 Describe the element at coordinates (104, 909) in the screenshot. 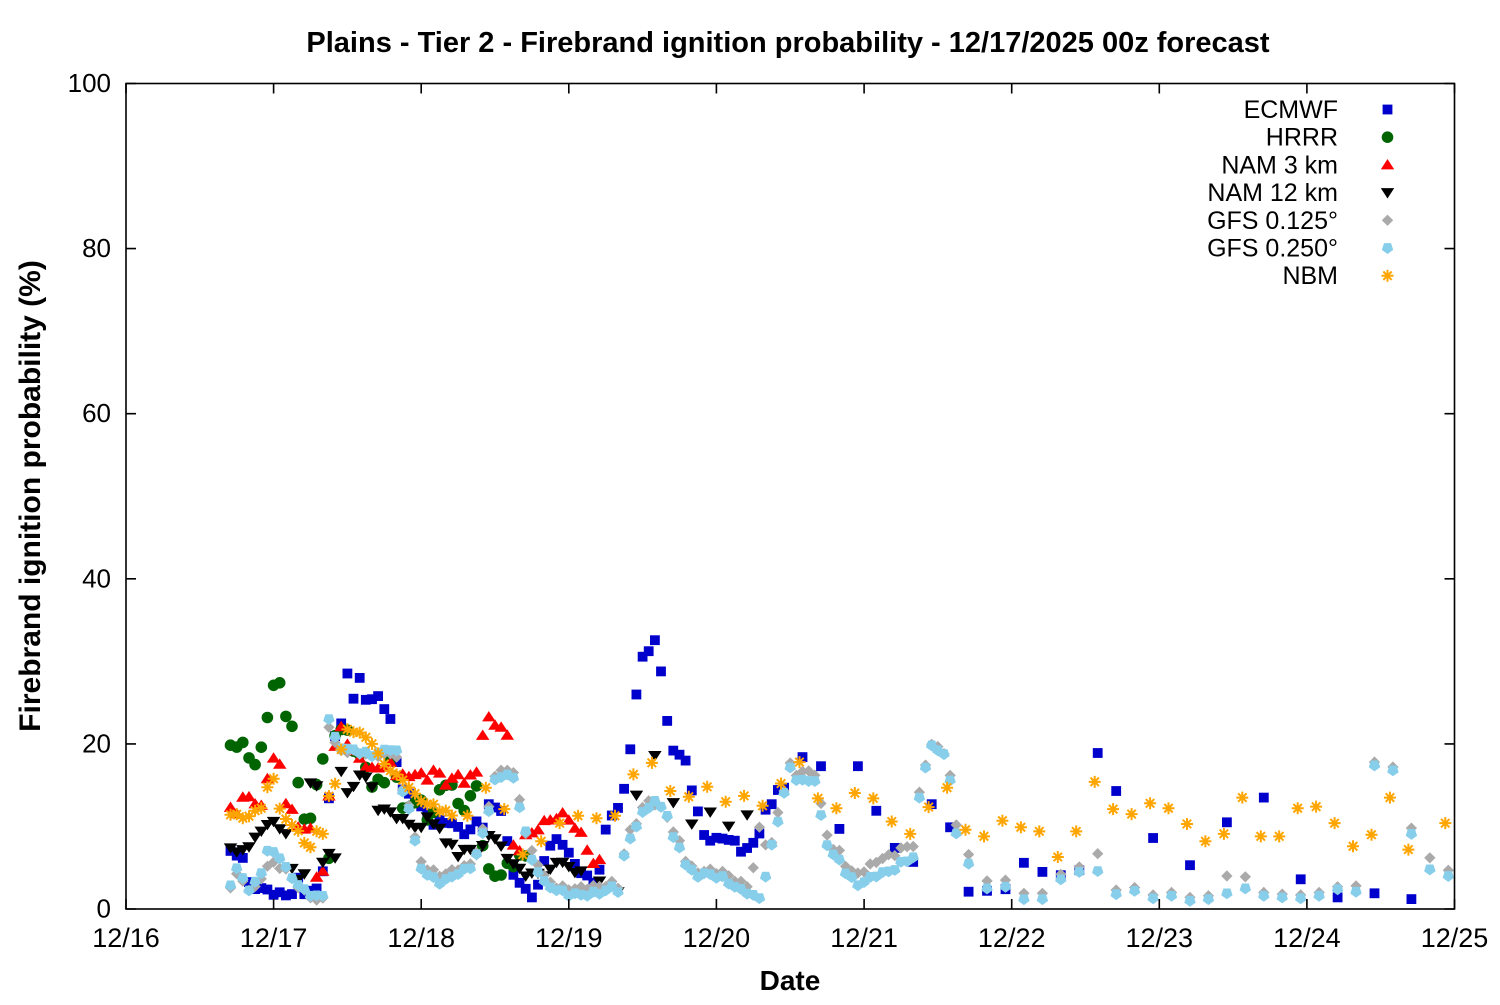

I see `svg-text: 0` at that location.